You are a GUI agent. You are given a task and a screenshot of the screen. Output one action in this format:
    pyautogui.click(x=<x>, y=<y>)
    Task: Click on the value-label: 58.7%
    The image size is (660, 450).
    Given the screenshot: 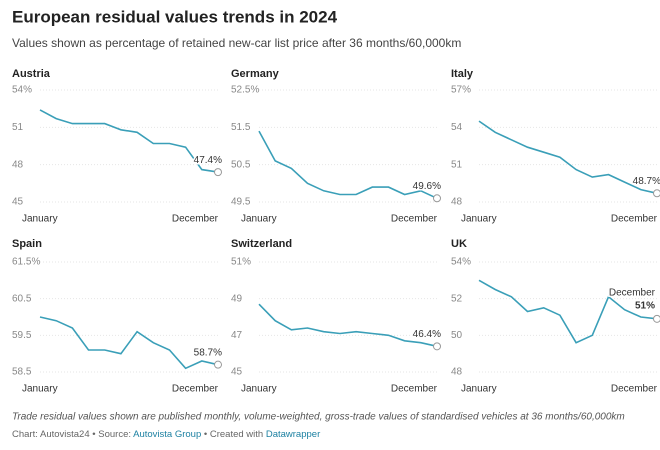 What is the action you would take?
    pyautogui.click(x=208, y=352)
    